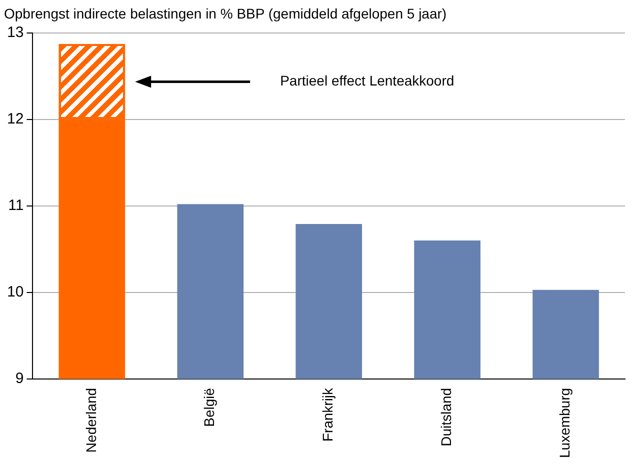 The height and width of the screenshot is (465, 635). Describe the element at coordinates (15, 292) in the screenshot. I see `y-tick-label: 10` at that location.